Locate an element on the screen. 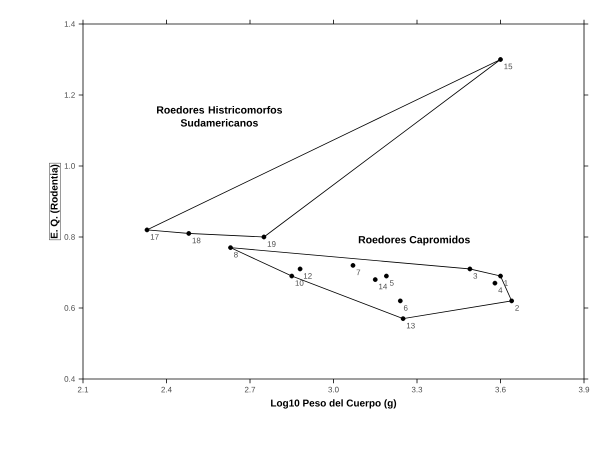  annotation: Roedores Histricomorfos Sudamericanos is located at coordinates (219, 116).